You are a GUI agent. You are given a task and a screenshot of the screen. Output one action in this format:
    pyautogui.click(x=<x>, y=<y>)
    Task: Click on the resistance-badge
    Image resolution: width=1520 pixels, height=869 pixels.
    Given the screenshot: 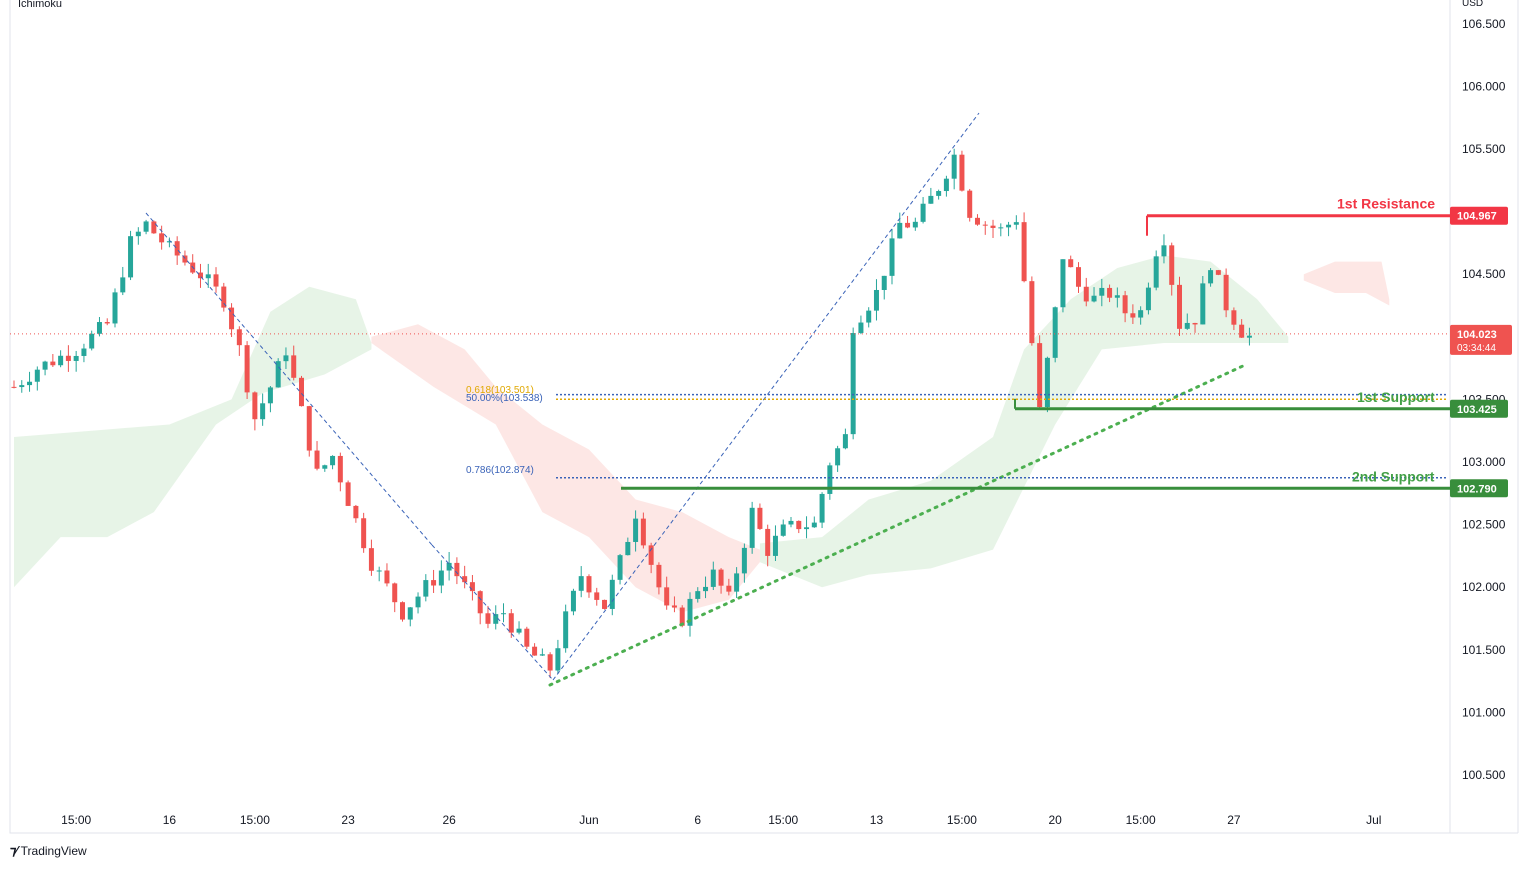 What is the action you would take?
    pyautogui.click(x=1479, y=215)
    